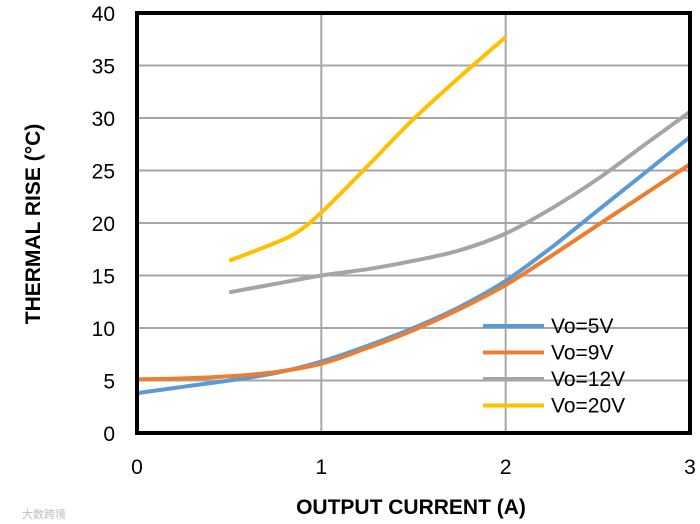 This screenshot has height=524, width=700. I want to click on y-tick-label: 20, so click(103, 224).